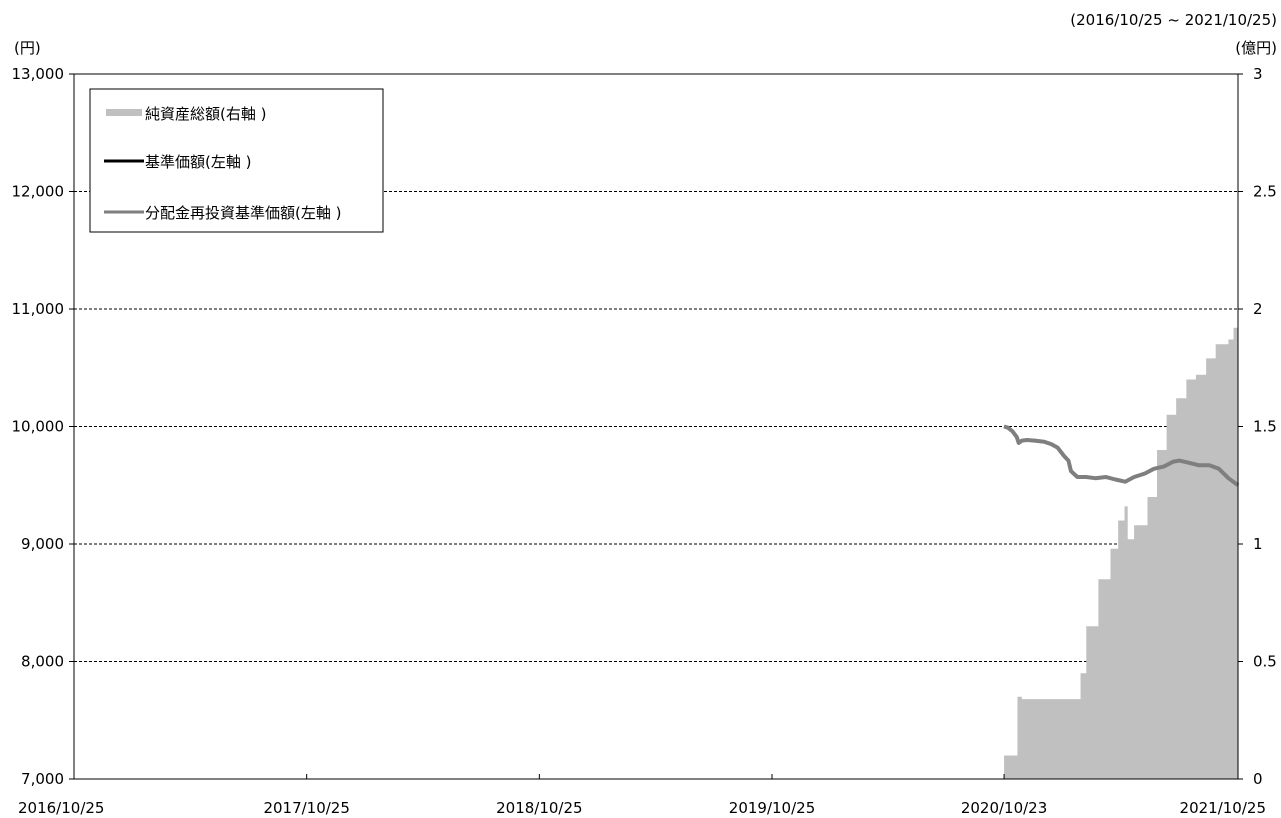 Image resolution: width=1281 pixels, height=818 pixels. I want to click on y-left-tick-label-5: 12,000, so click(38, 192).